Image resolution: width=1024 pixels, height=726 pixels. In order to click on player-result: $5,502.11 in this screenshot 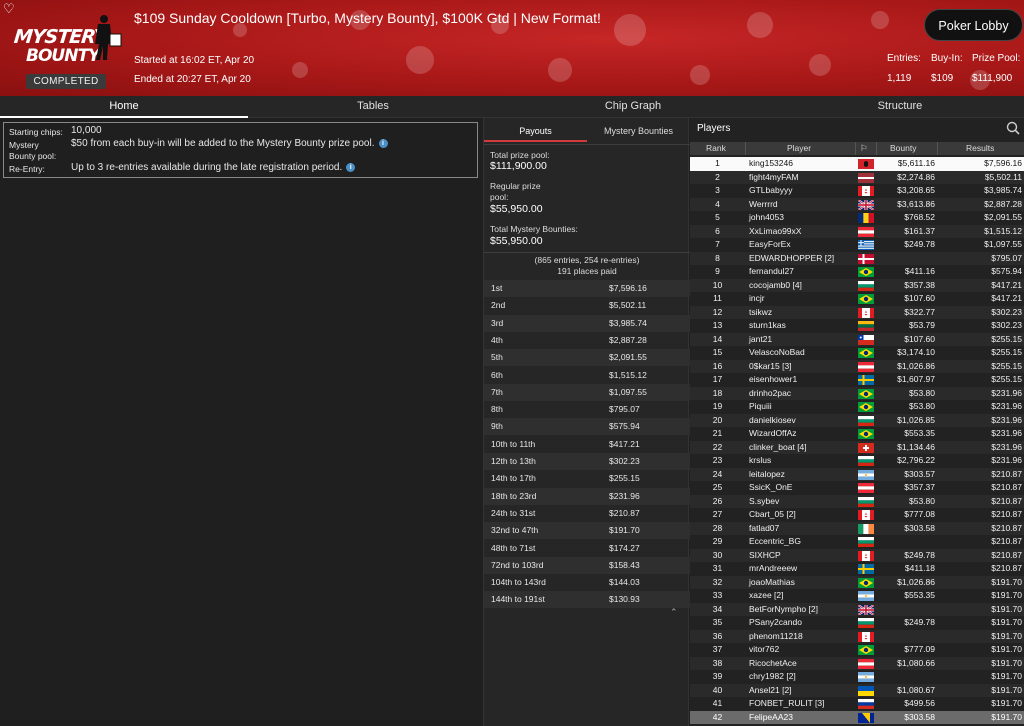, I will do `click(1003, 176)`.